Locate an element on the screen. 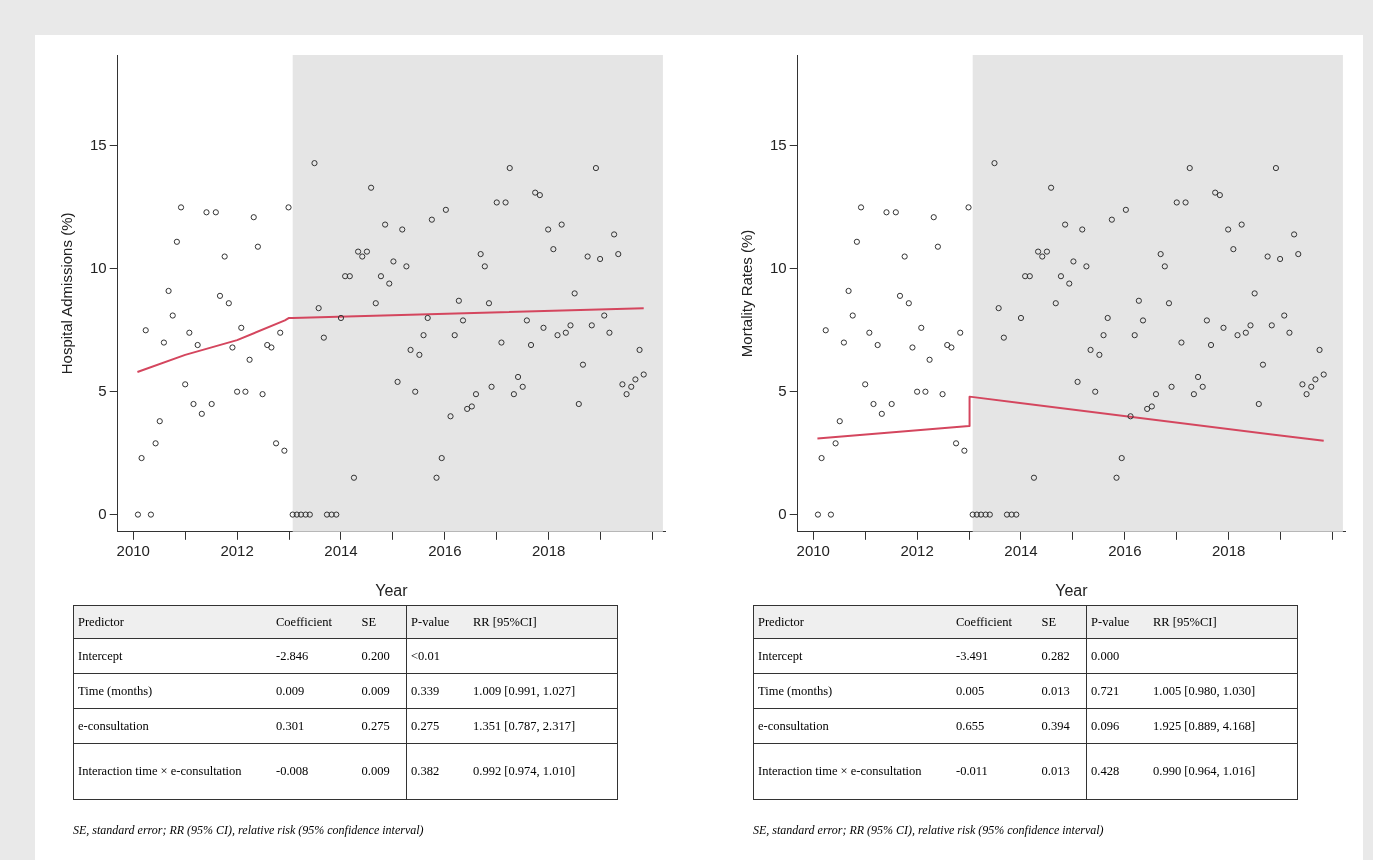 The width and height of the screenshot is (1373, 860). y-axis-title: Hospital Admissions (%) is located at coordinates (67, 293).